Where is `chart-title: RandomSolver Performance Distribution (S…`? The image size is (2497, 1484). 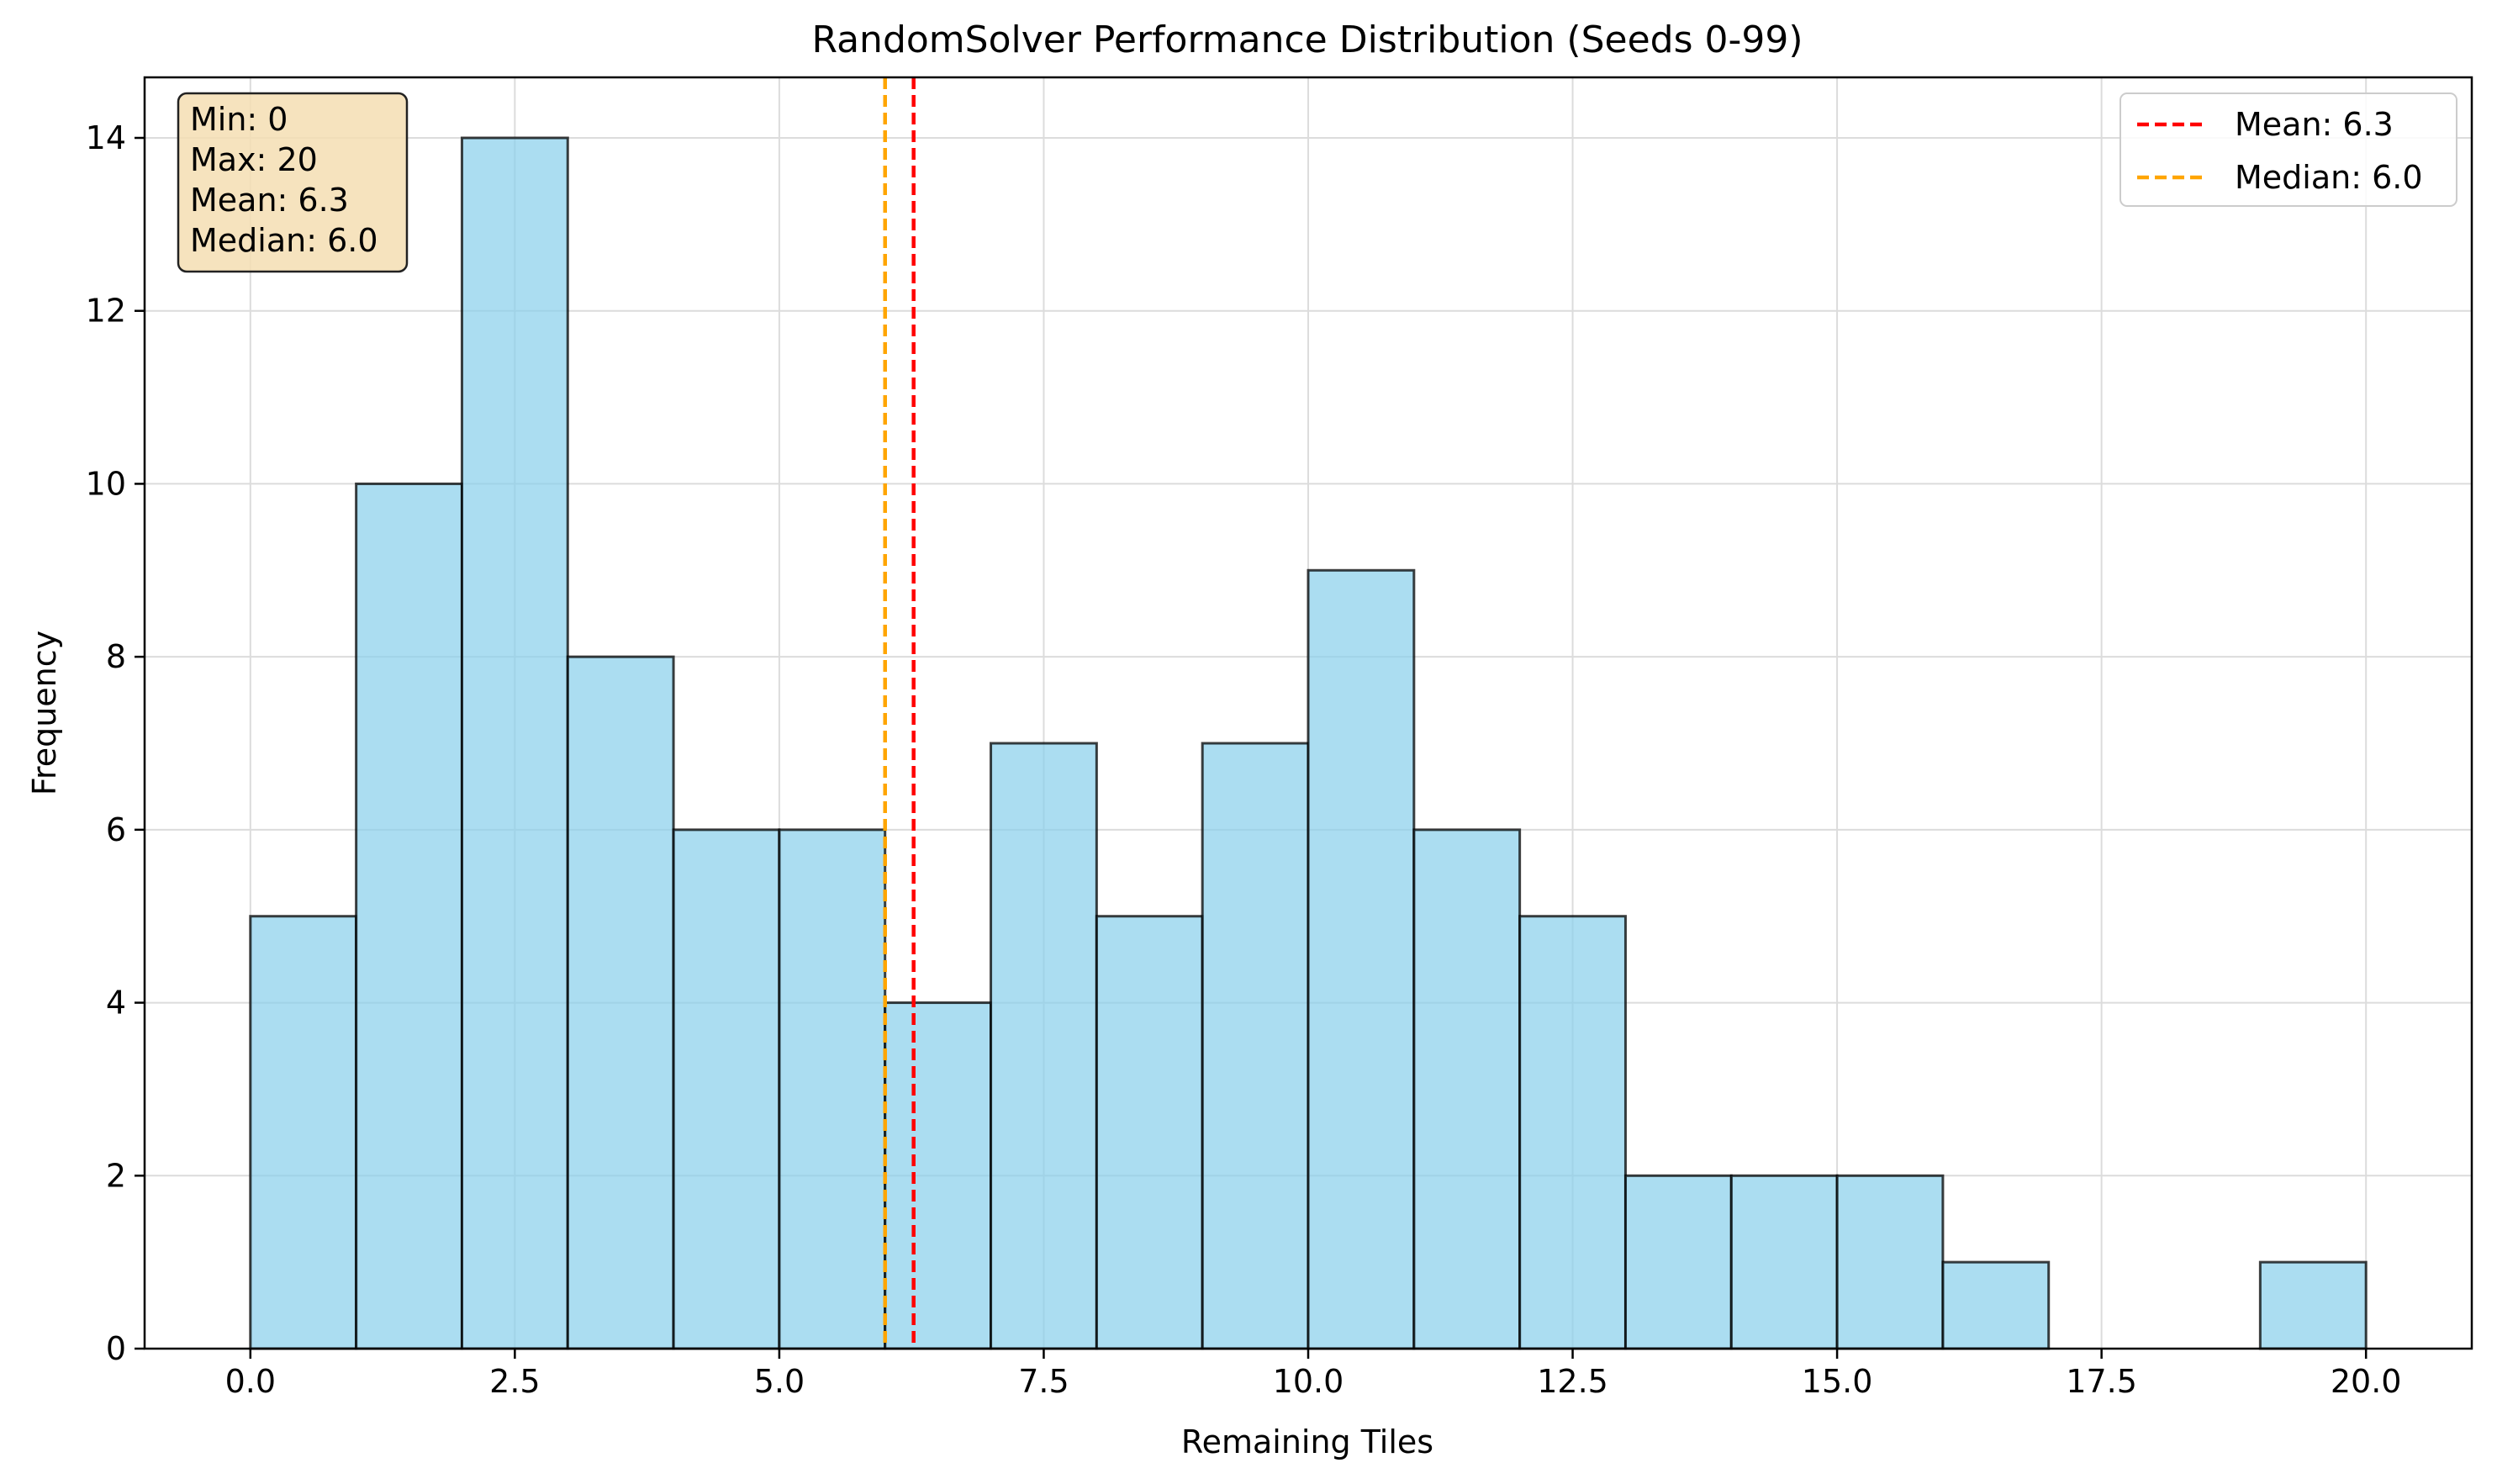
chart-title: RandomSolver Performance Distribution (S… is located at coordinates (1307, 39).